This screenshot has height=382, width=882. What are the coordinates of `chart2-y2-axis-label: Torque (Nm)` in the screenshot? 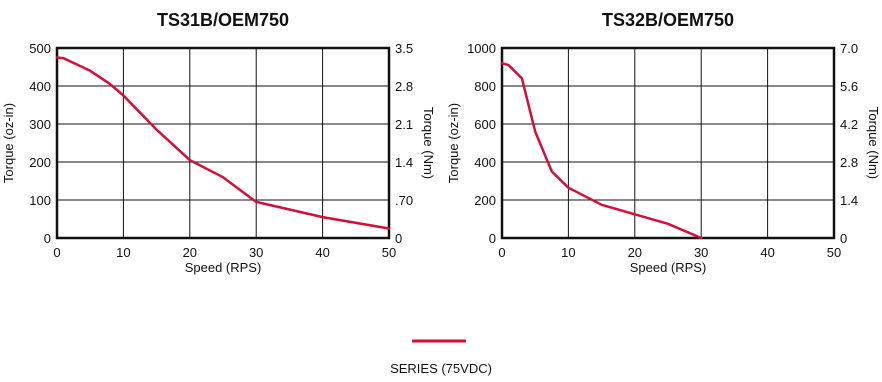 It's located at (873, 143).